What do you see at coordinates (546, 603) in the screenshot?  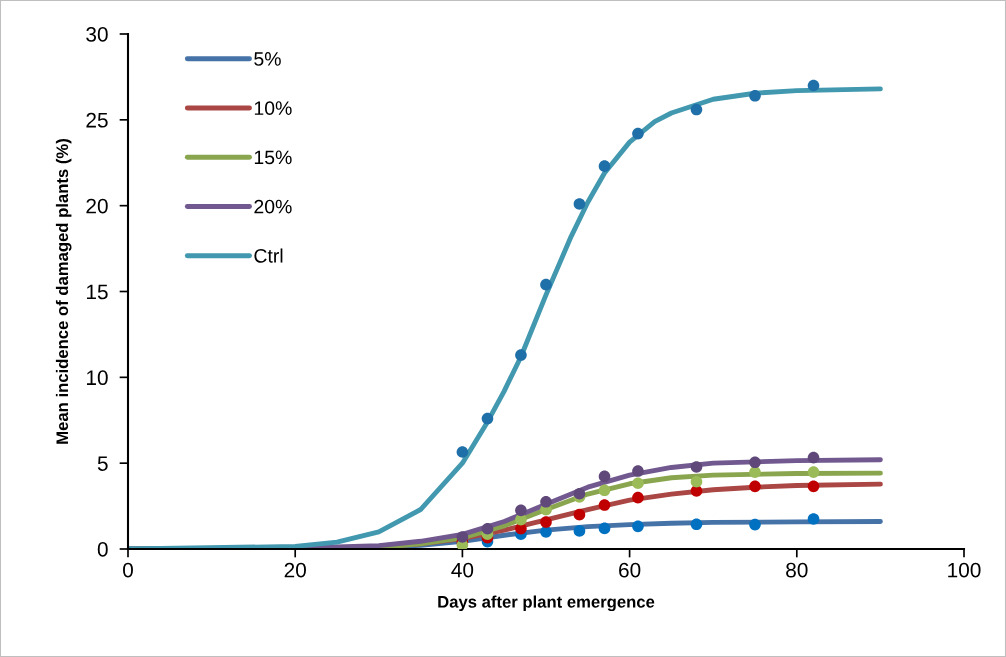 I see `x-axis-title: Days after plant emergence` at bounding box center [546, 603].